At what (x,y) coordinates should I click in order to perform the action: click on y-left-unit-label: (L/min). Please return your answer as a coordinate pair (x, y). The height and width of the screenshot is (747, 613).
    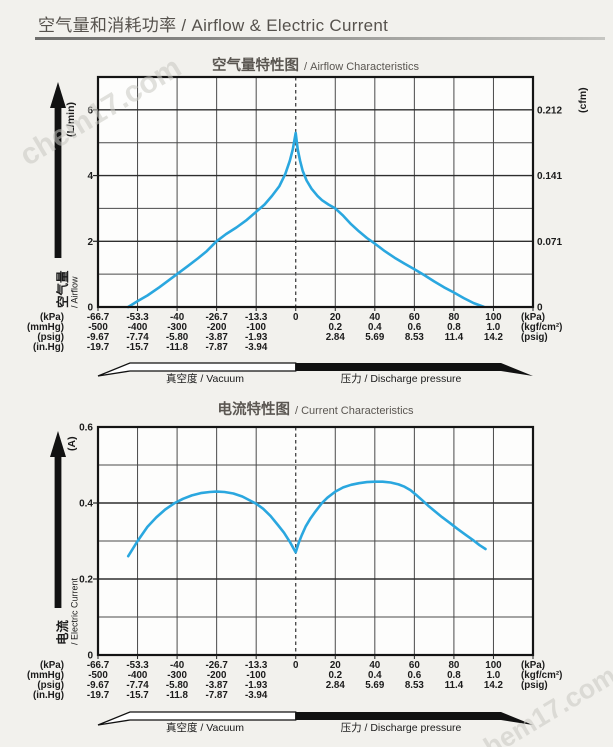
    Looking at the image, I should click on (71, 119).